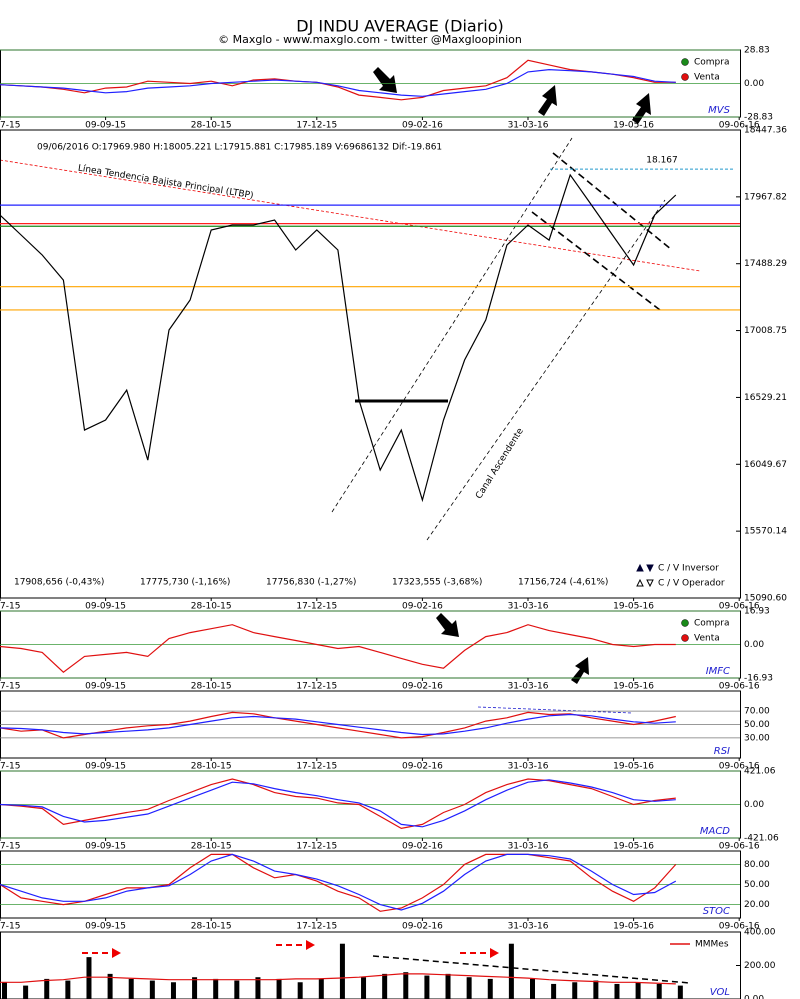  What do you see at coordinates (757, 725) in the screenshot?
I see `y-tick-label: 50.00` at bounding box center [757, 725].